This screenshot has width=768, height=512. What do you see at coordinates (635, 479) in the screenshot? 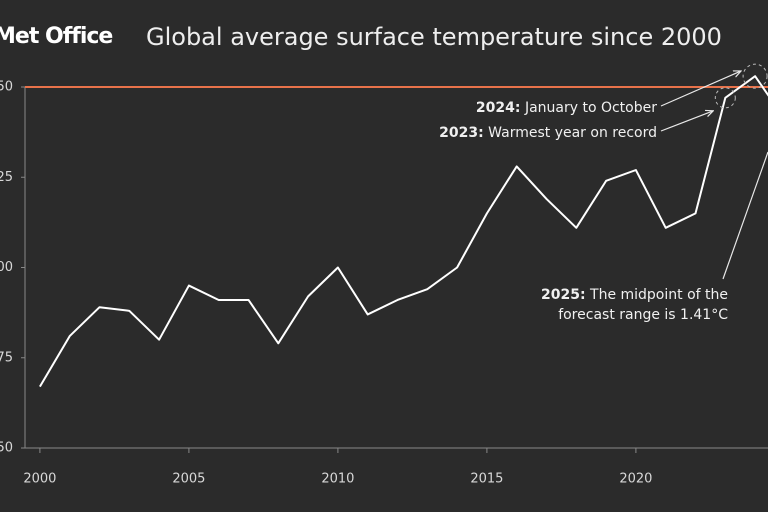
I see `x-tick-label: 2020` at bounding box center [635, 479].